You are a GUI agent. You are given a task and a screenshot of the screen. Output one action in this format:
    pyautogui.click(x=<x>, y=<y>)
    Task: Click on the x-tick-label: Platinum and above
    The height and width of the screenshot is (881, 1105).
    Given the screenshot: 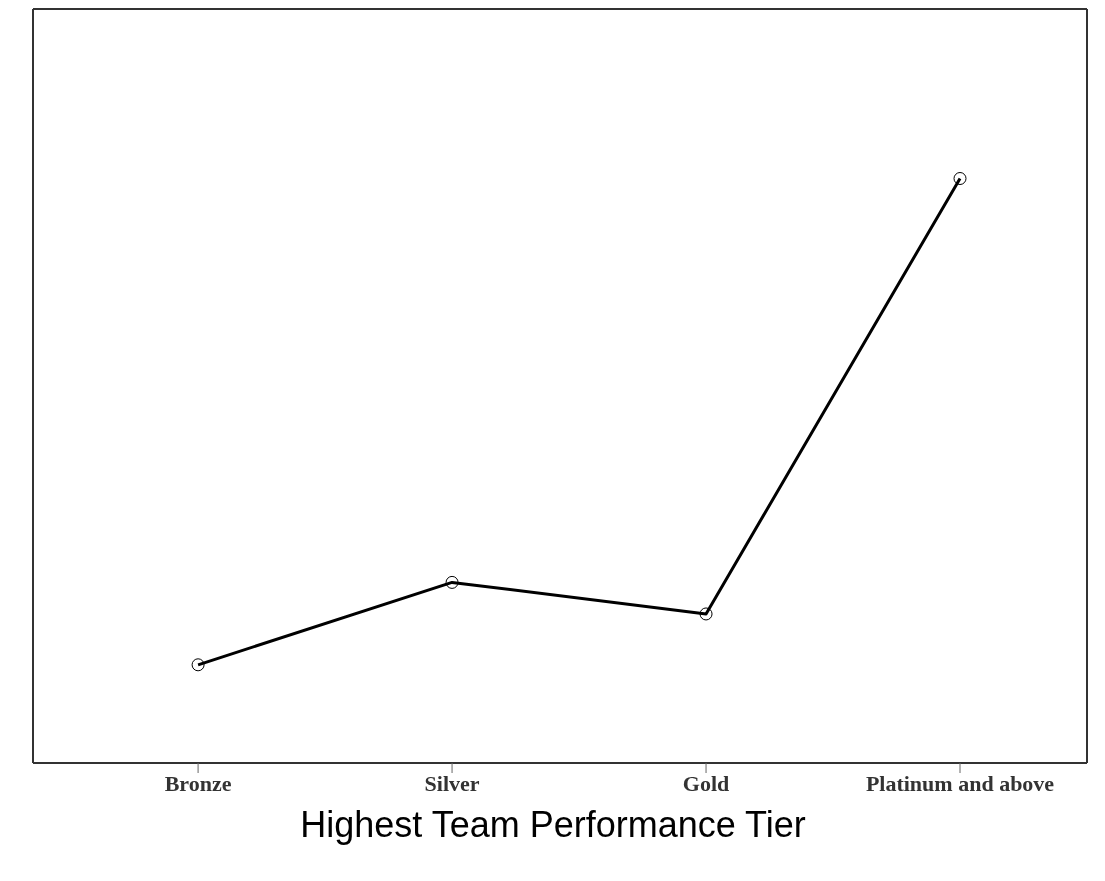 What is the action you would take?
    pyautogui.click(x=960, y=783)
    